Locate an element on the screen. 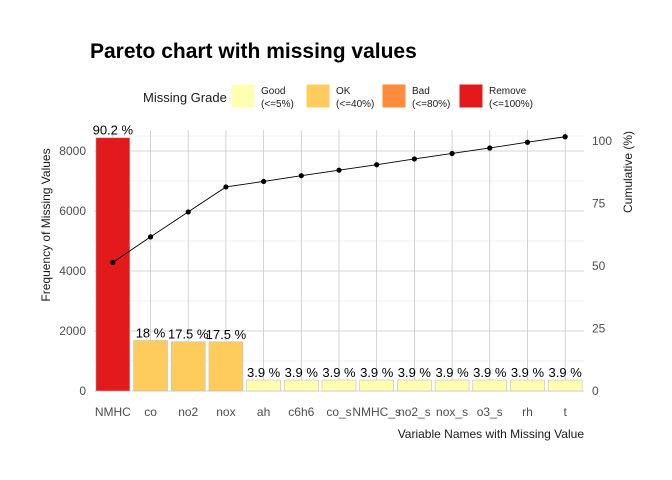 Image resolution: width=672 pixels, height=480 pixels. cumulative-point-rh is located at coordinates (527, 142).